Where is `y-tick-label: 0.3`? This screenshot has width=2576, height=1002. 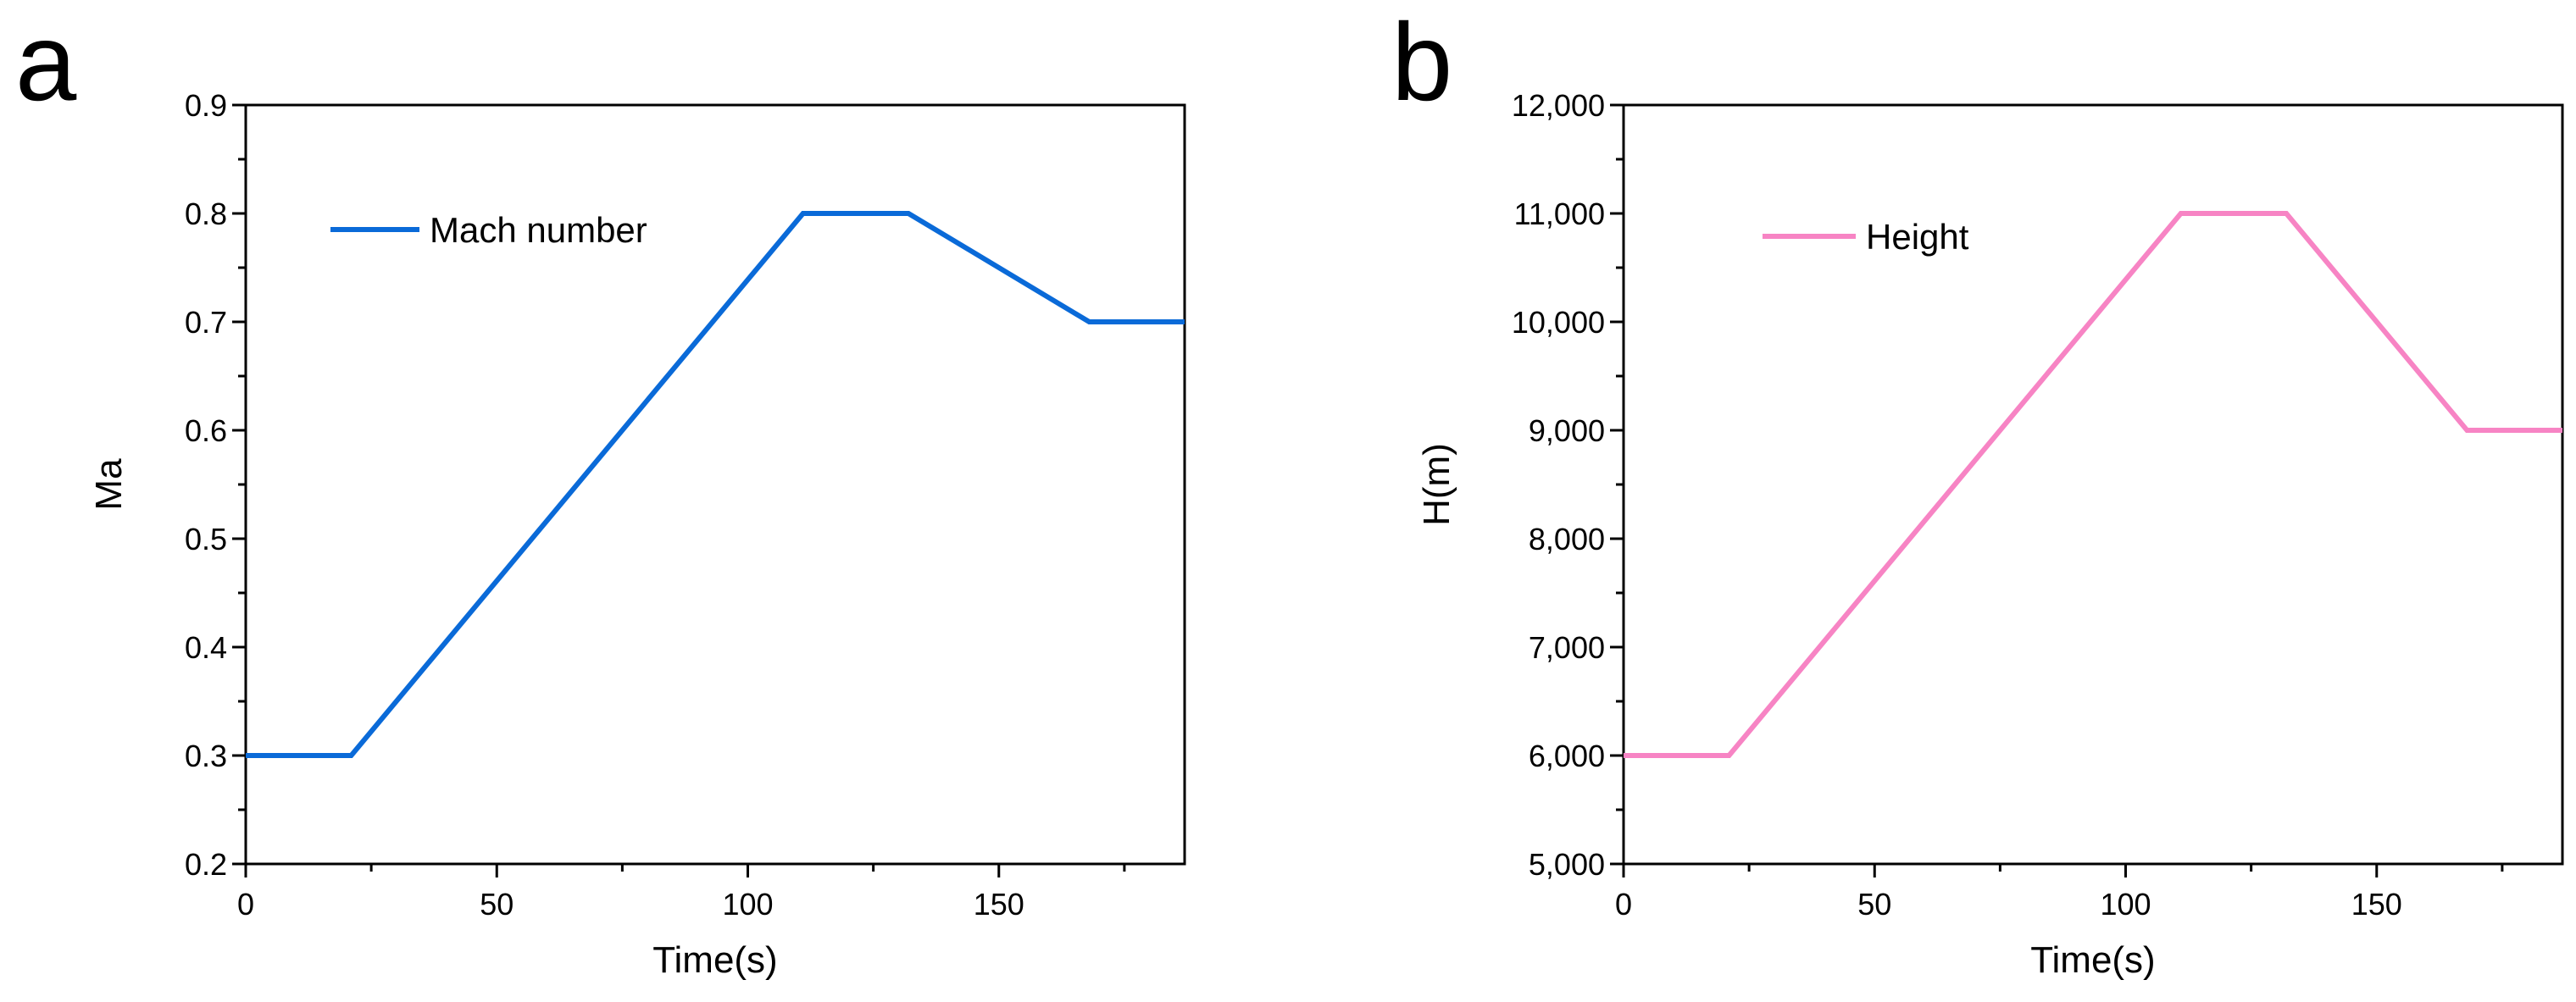
y-tick-label: 0.3 is located at coordinates (206, 756).